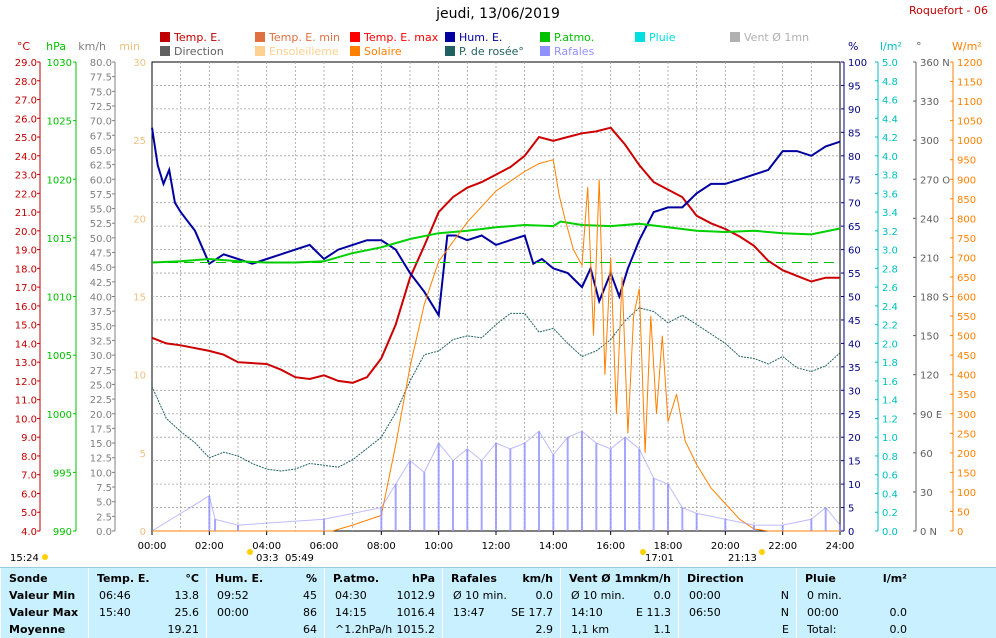 The image size is (996, 638). What do you see at coordinates (966, 337) in the screenshot?
I see `solar-tick-label: 500` at bounding box center [966, 337].